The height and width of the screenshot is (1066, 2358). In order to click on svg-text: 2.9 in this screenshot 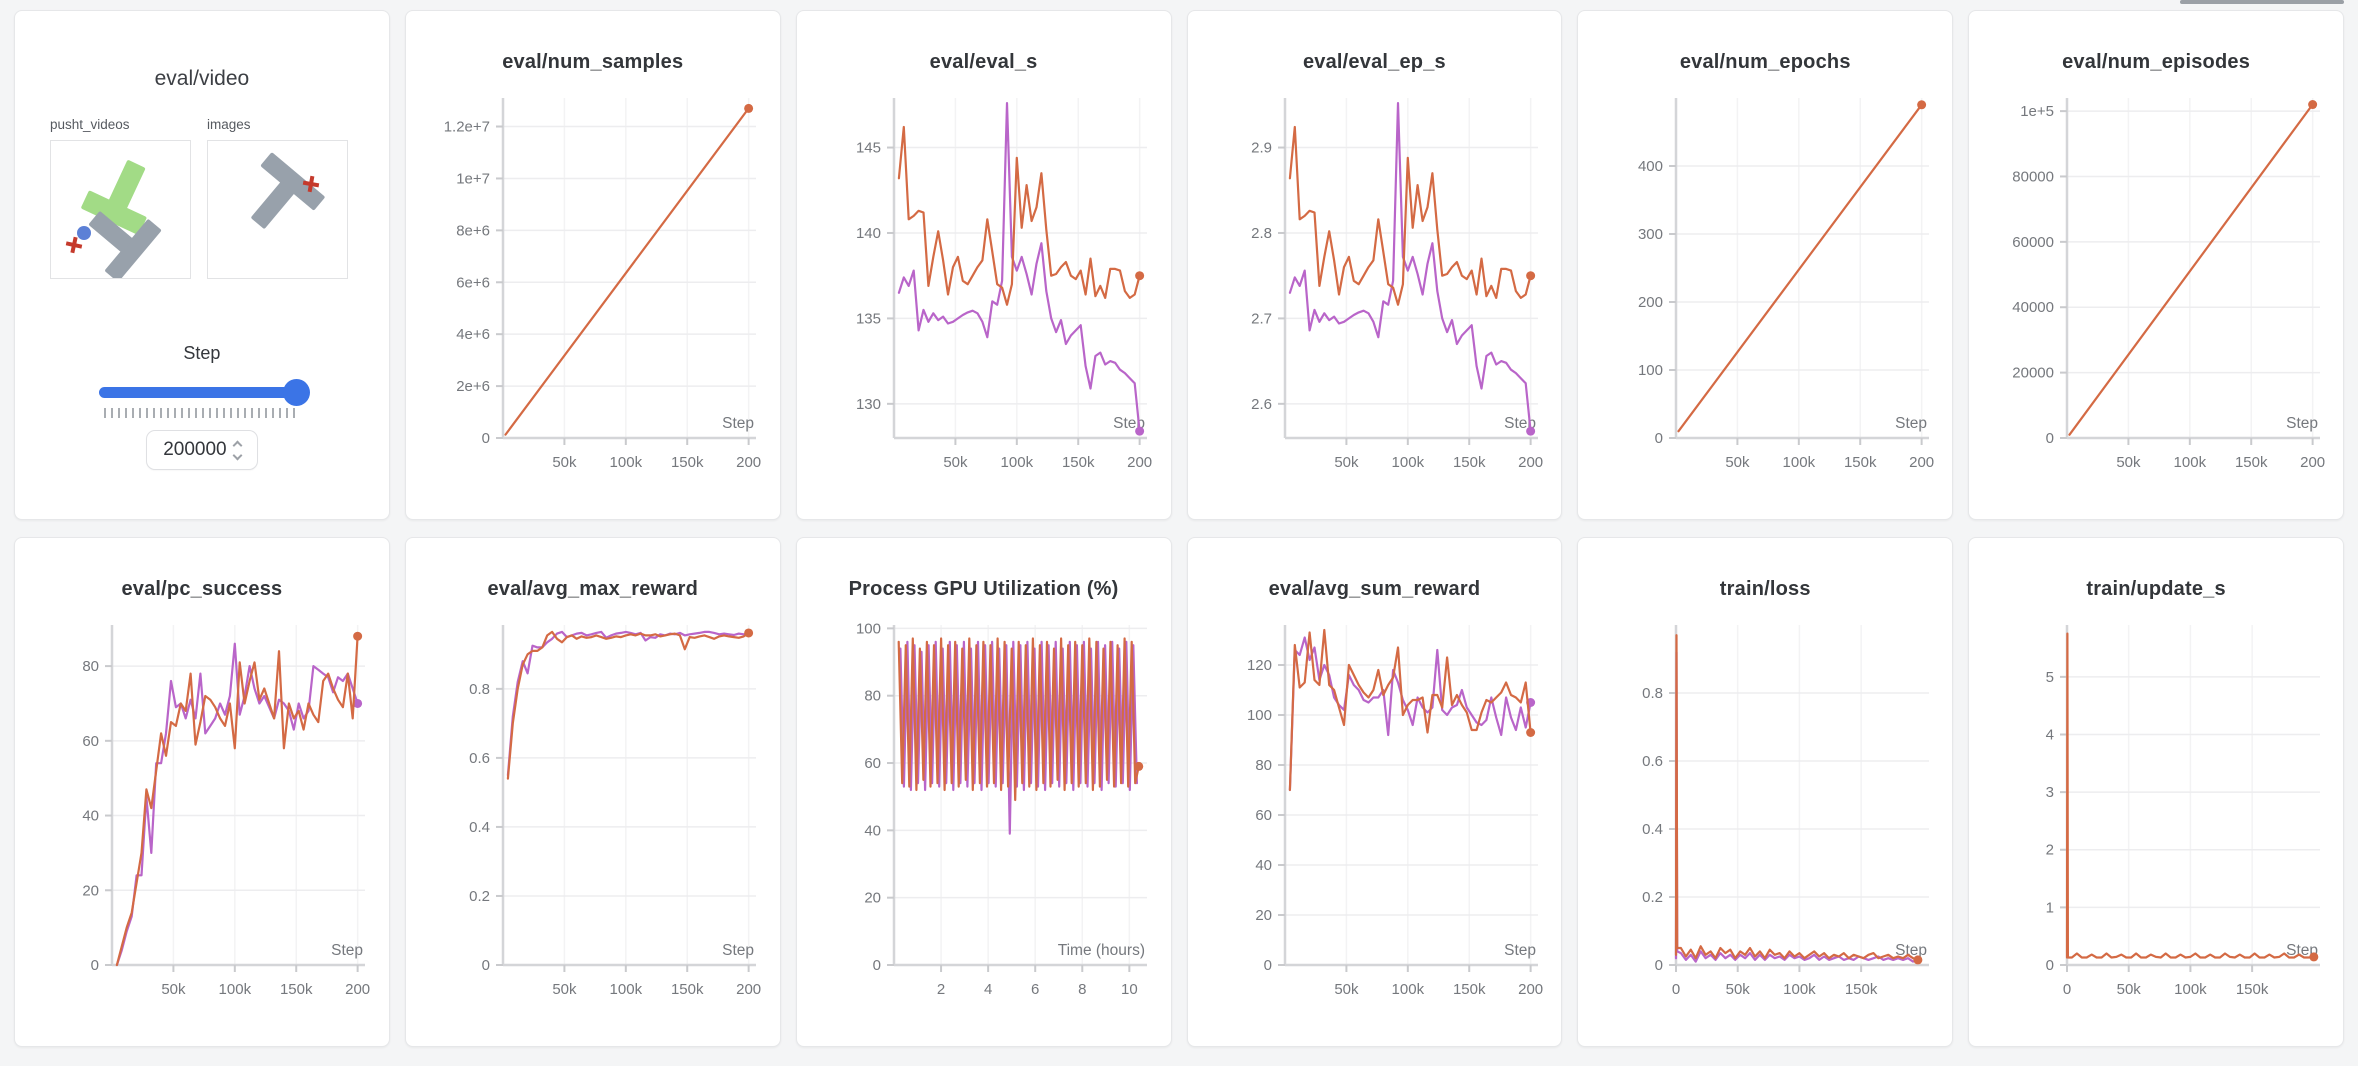, I will do `click(1261, 148)`.